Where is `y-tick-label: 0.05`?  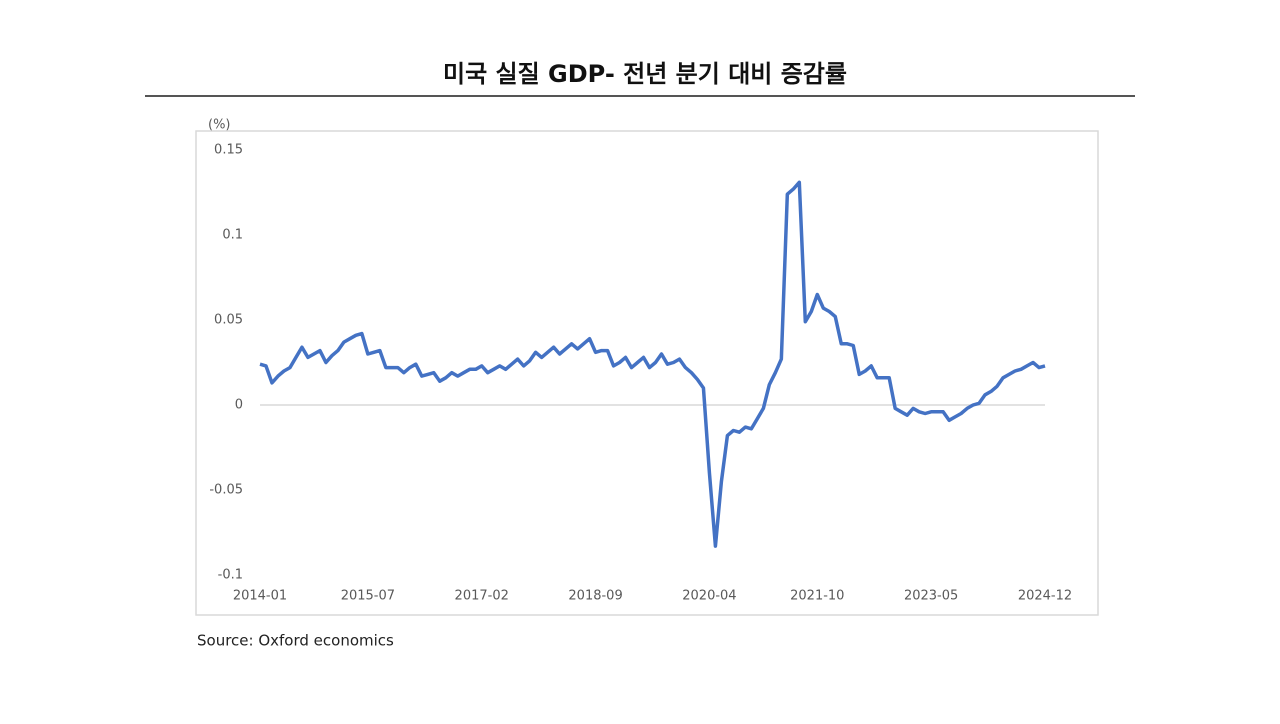 y-tick-label: 0.05 is located at coordinates (228, 320).